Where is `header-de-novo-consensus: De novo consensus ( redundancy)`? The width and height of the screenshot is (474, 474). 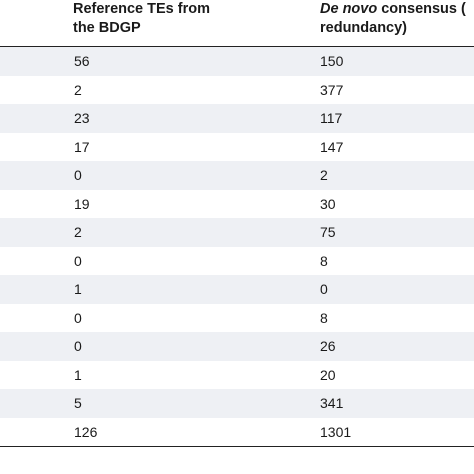 header-de-novo-consensus: De novo consensus ( redundancy) is located at coordinates (393, 19).